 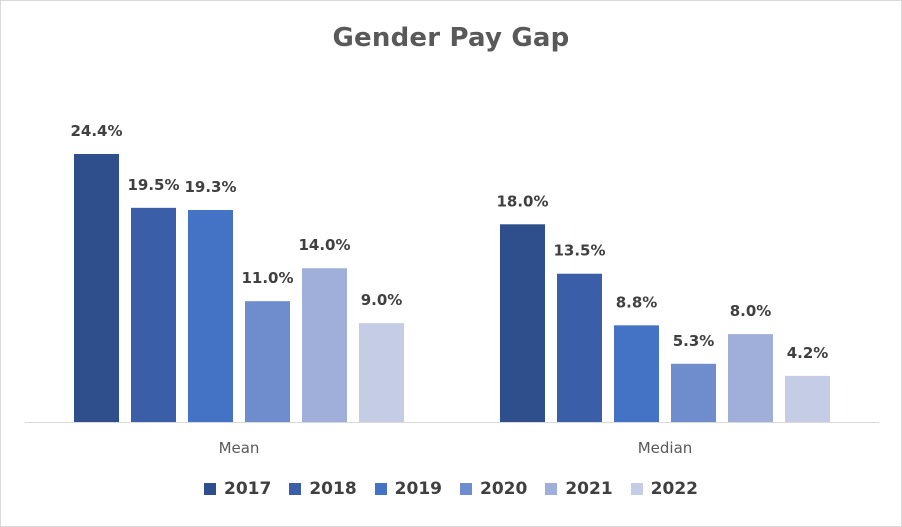 What do you see at coordinates (674, 489) in the screenshot?
I see `legend-label-2022: 2022` at bounding box center [674, 489].